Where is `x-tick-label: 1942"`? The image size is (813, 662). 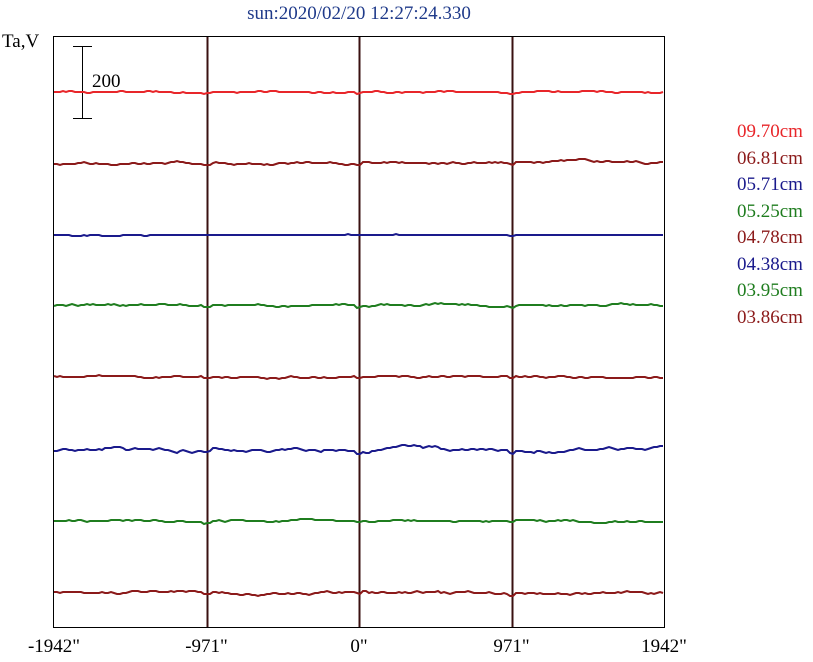
x-tick-label: 1942" is located at coordinates (664, 646).